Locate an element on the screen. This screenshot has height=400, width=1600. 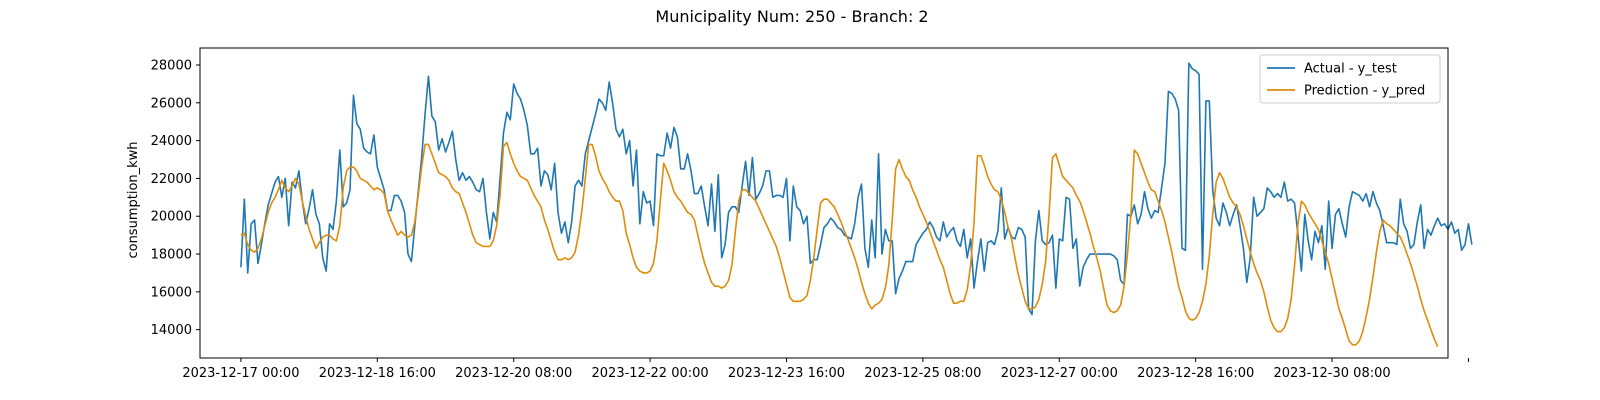
chart-title: Municipality Num: 250 - Branch: 2 is located at coordinates (791, 16).